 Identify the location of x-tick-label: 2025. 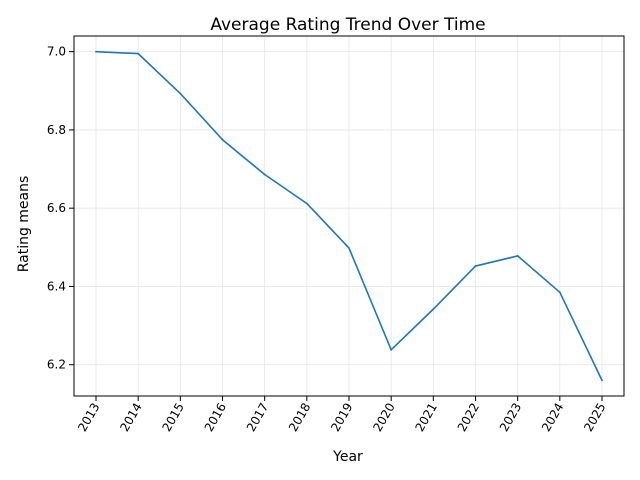
(594, 417).